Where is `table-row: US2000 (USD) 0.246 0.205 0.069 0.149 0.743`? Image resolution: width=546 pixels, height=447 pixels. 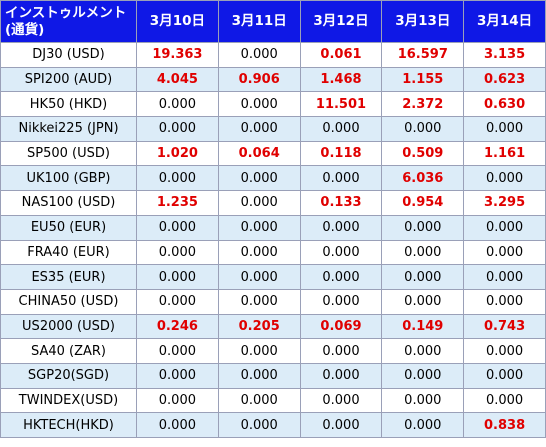
table-row: US2000 (USD) 0.246 0.205 0.069 0.149 0.743 is located at coordinates (273, 326).